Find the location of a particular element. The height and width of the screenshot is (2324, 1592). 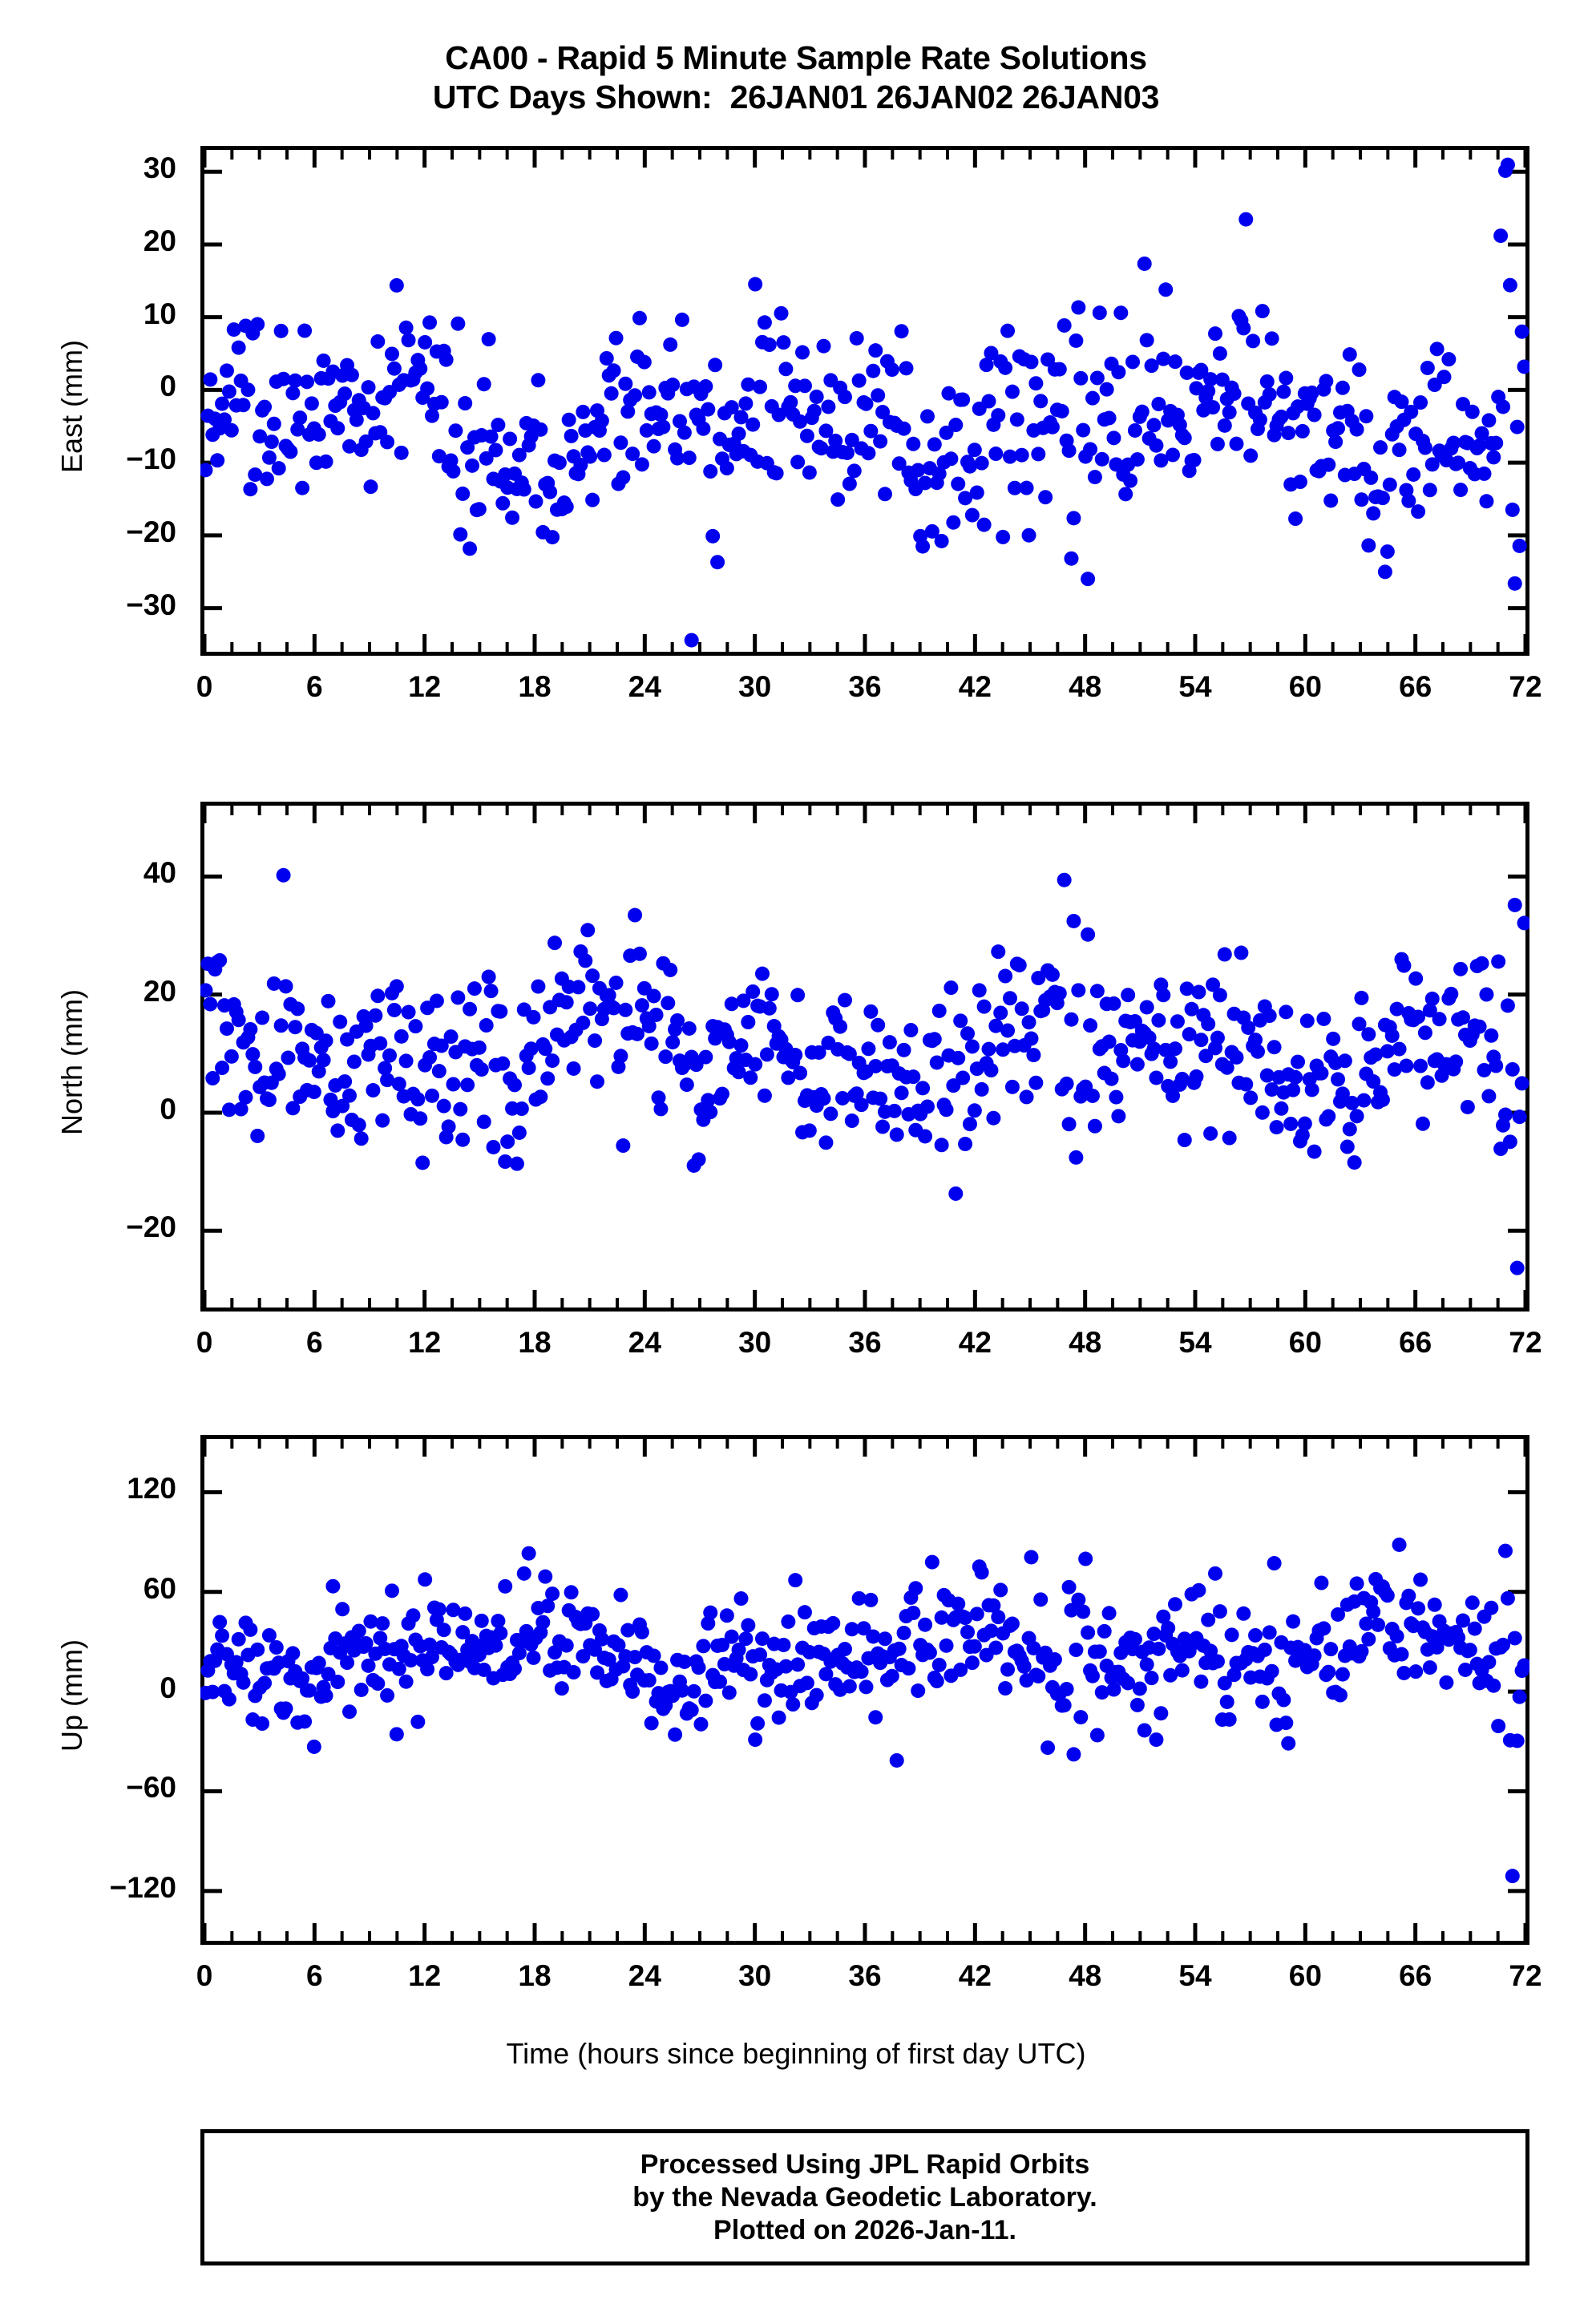

x-tick-north-10: 60 is located at coordinates (1305, 1342).